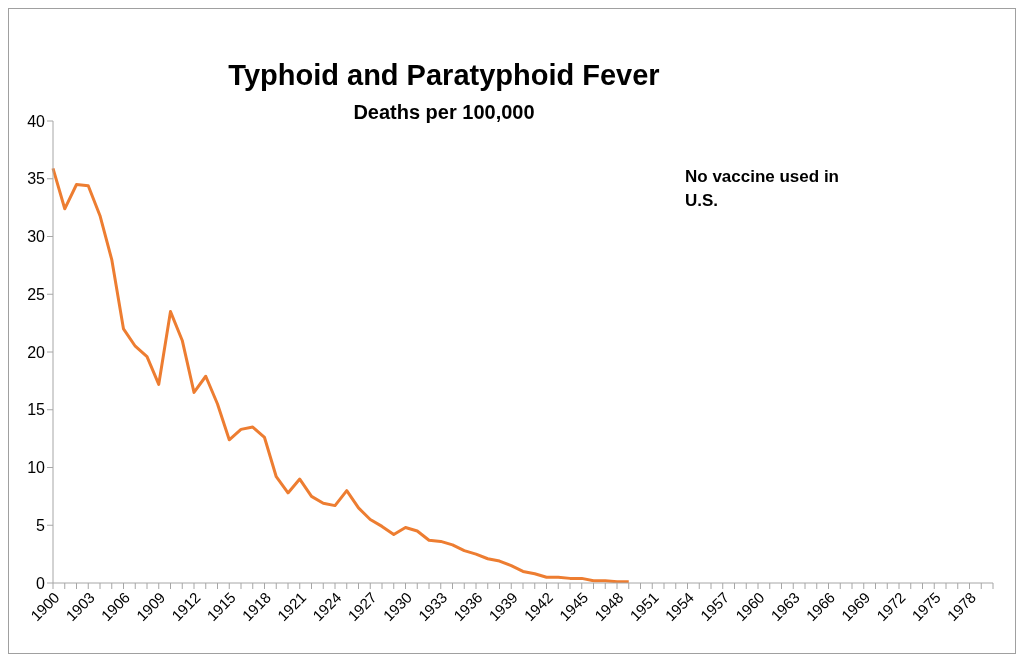  What do you see at coordinates (36, 237) in the screenshot?
I see `y-tick-label: 30` at bounding box center [36, 237].